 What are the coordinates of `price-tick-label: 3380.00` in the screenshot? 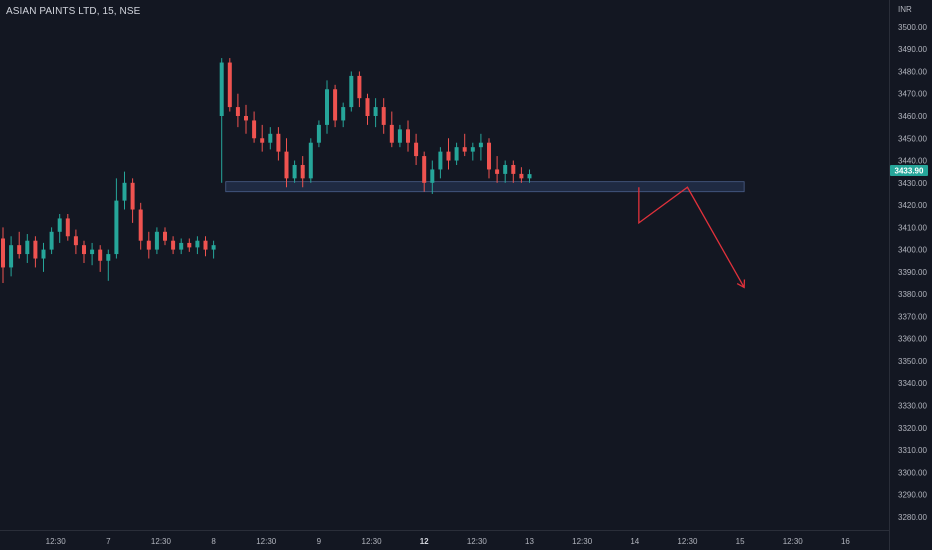 It's located at (912, 294).